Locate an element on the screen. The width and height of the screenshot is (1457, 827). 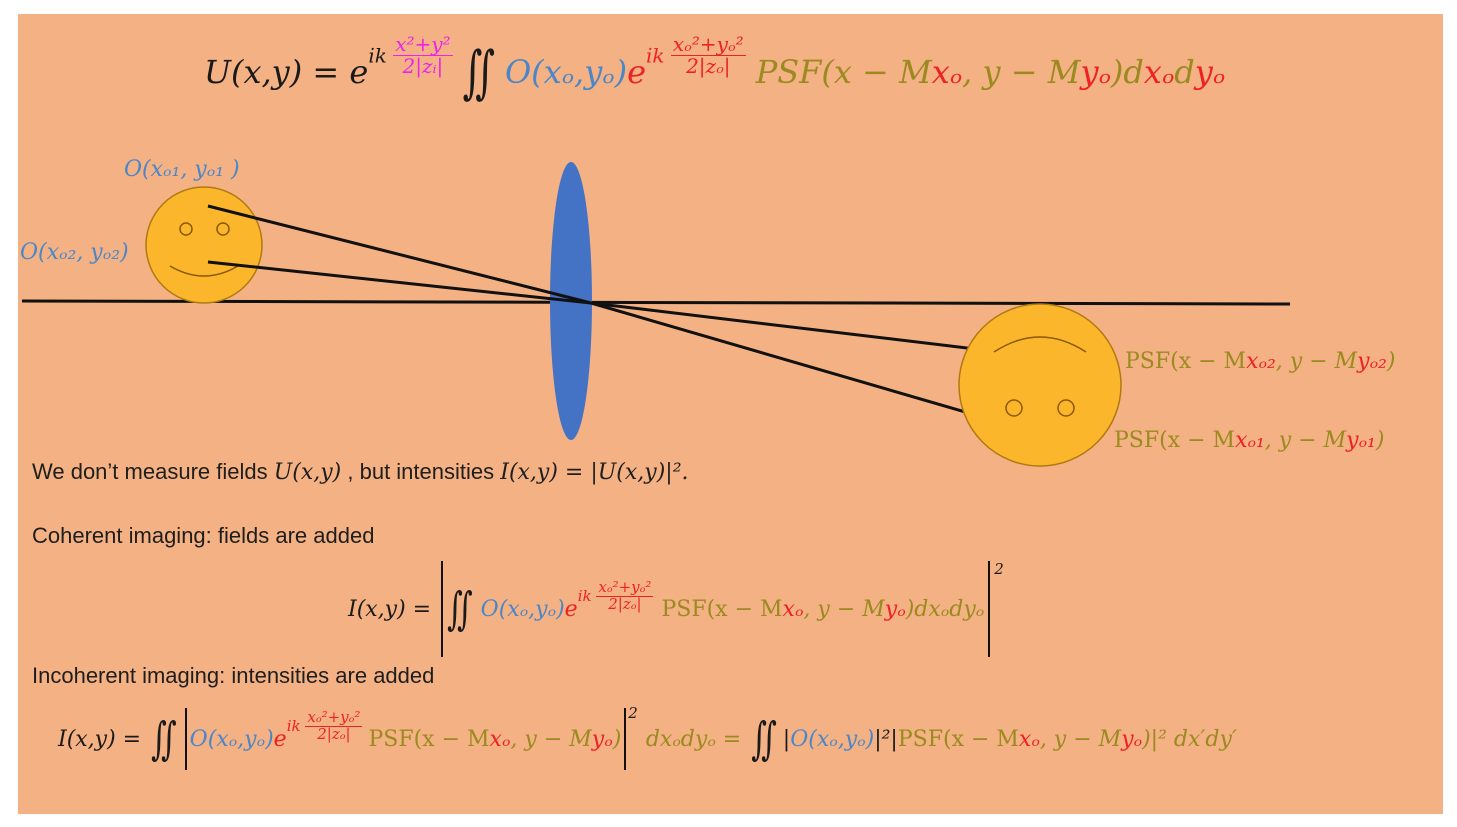
incoherent-psf-a: PSF(x − M is located at coordinates (428, 739).